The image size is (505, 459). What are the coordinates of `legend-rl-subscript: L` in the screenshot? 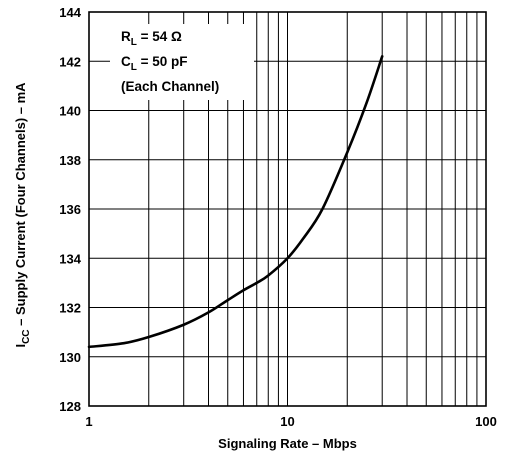 It's located at (134, 42).